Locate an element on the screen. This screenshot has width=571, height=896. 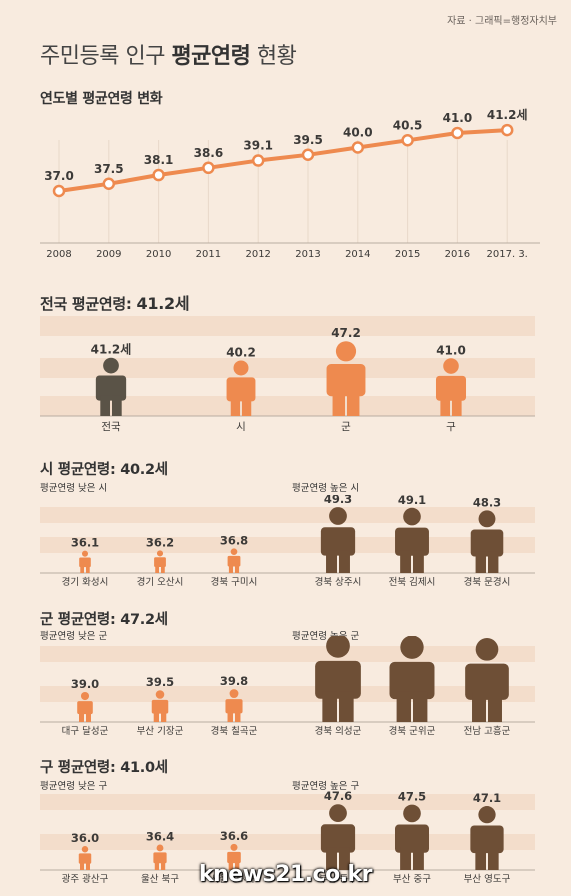
x-tick-label: 2015 is located at coordinates (407, 254).